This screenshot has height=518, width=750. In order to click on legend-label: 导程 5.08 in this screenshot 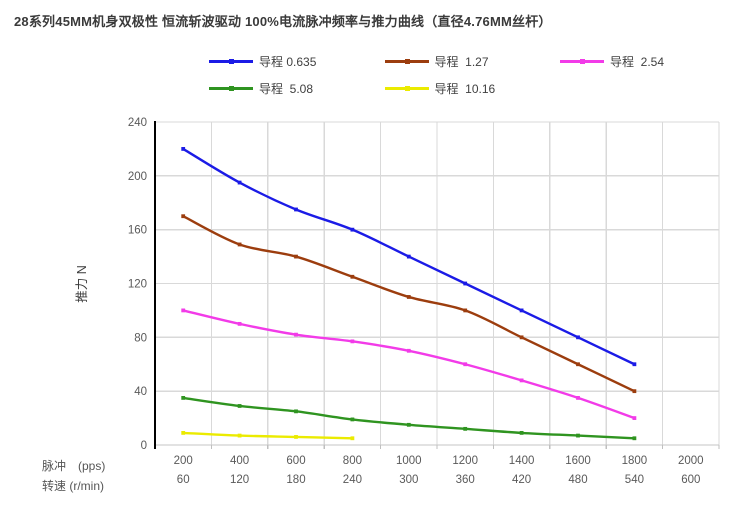, I will do `click(286, 88)`.